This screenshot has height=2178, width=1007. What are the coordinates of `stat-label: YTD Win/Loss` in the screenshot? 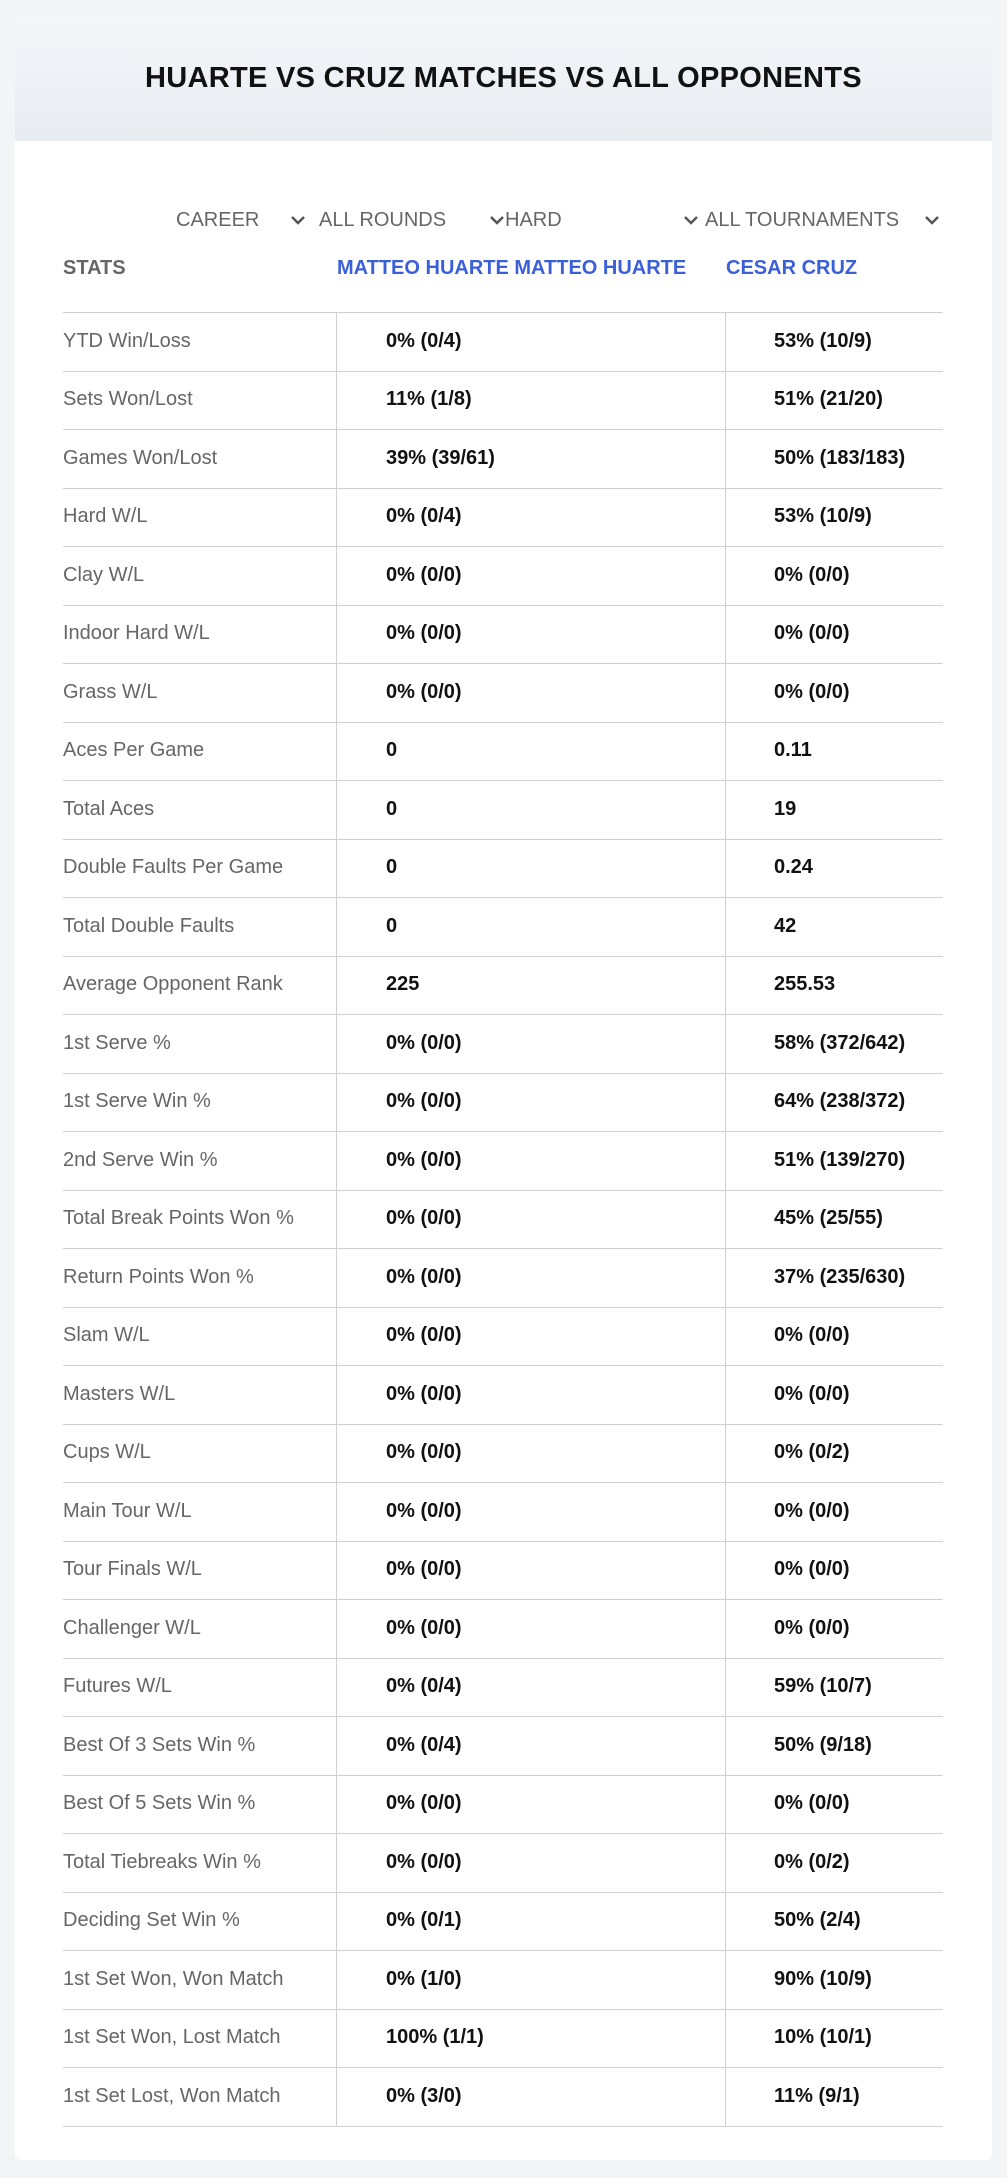 It's located at (127, 340).